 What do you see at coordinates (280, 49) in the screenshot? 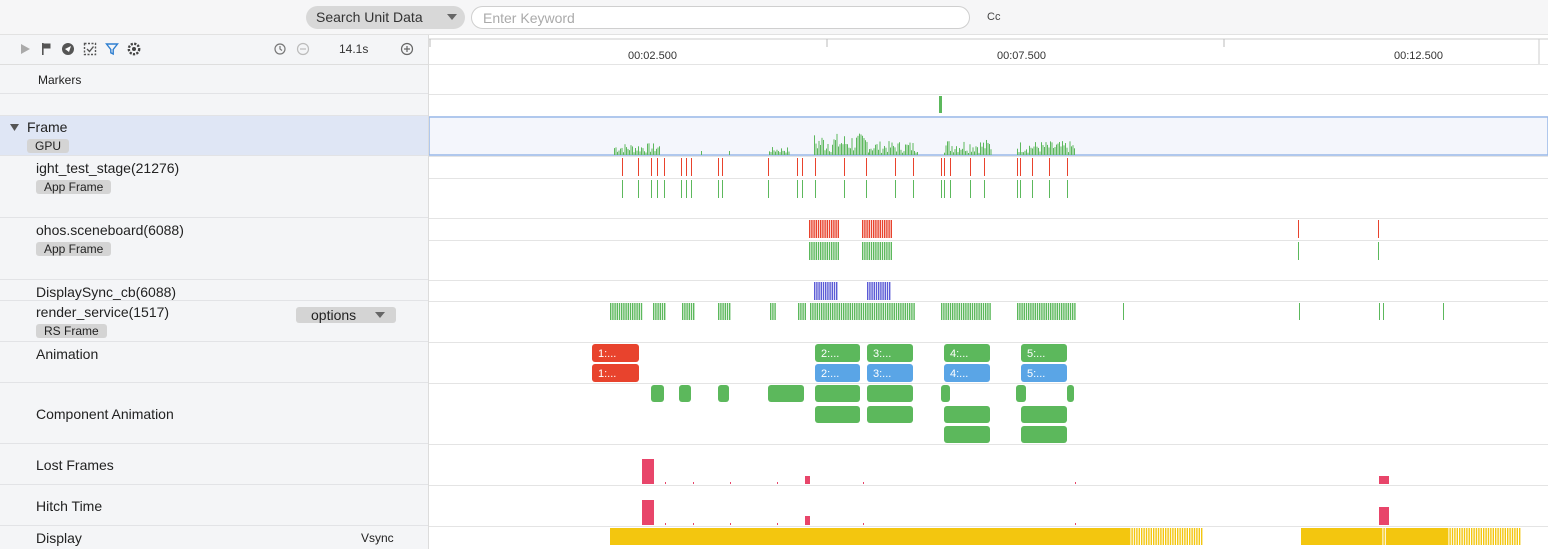
I see `clock-icon` at bounding box center [280, 49].